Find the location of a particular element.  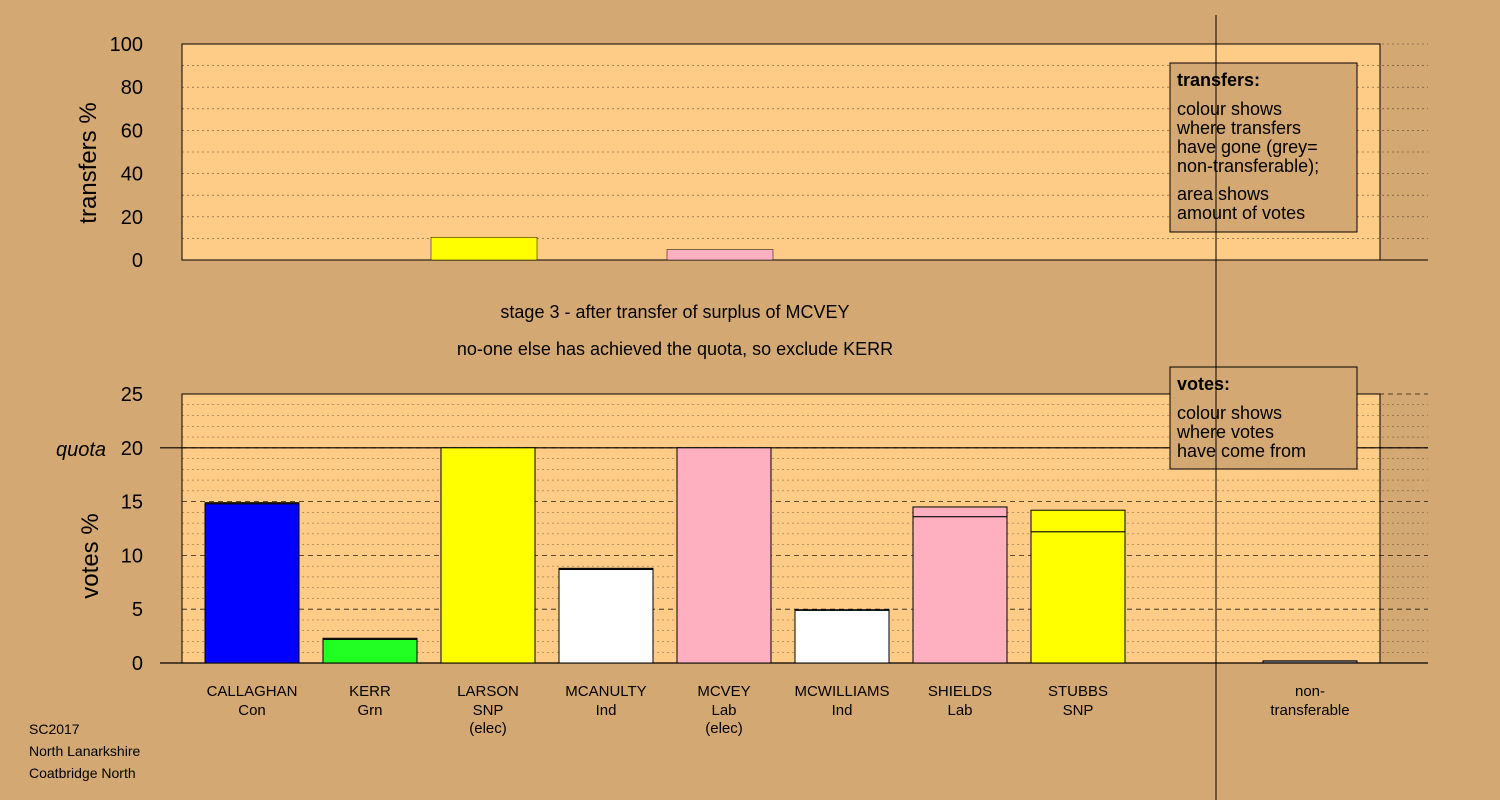

votes-y-tick-label: 15 is located at coordinates (132, 503).